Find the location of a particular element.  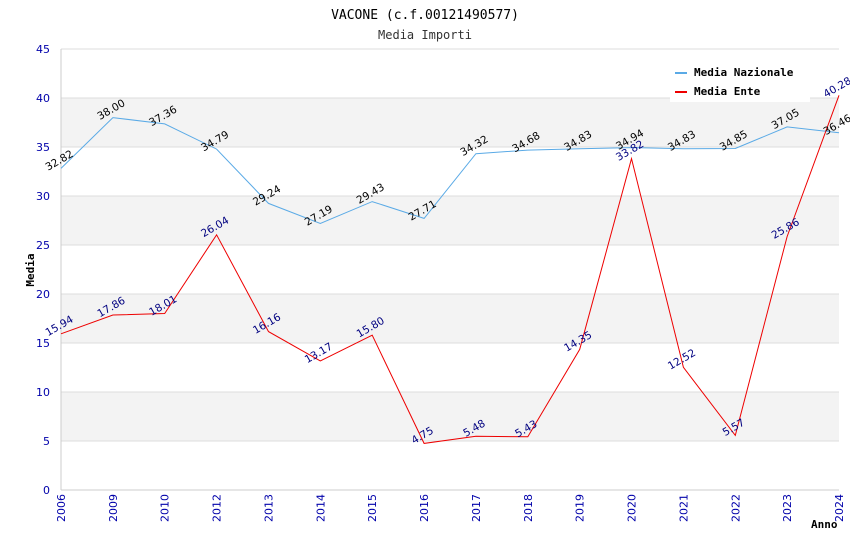

x-axis-label: Anno is located at coordinates (824, 524).